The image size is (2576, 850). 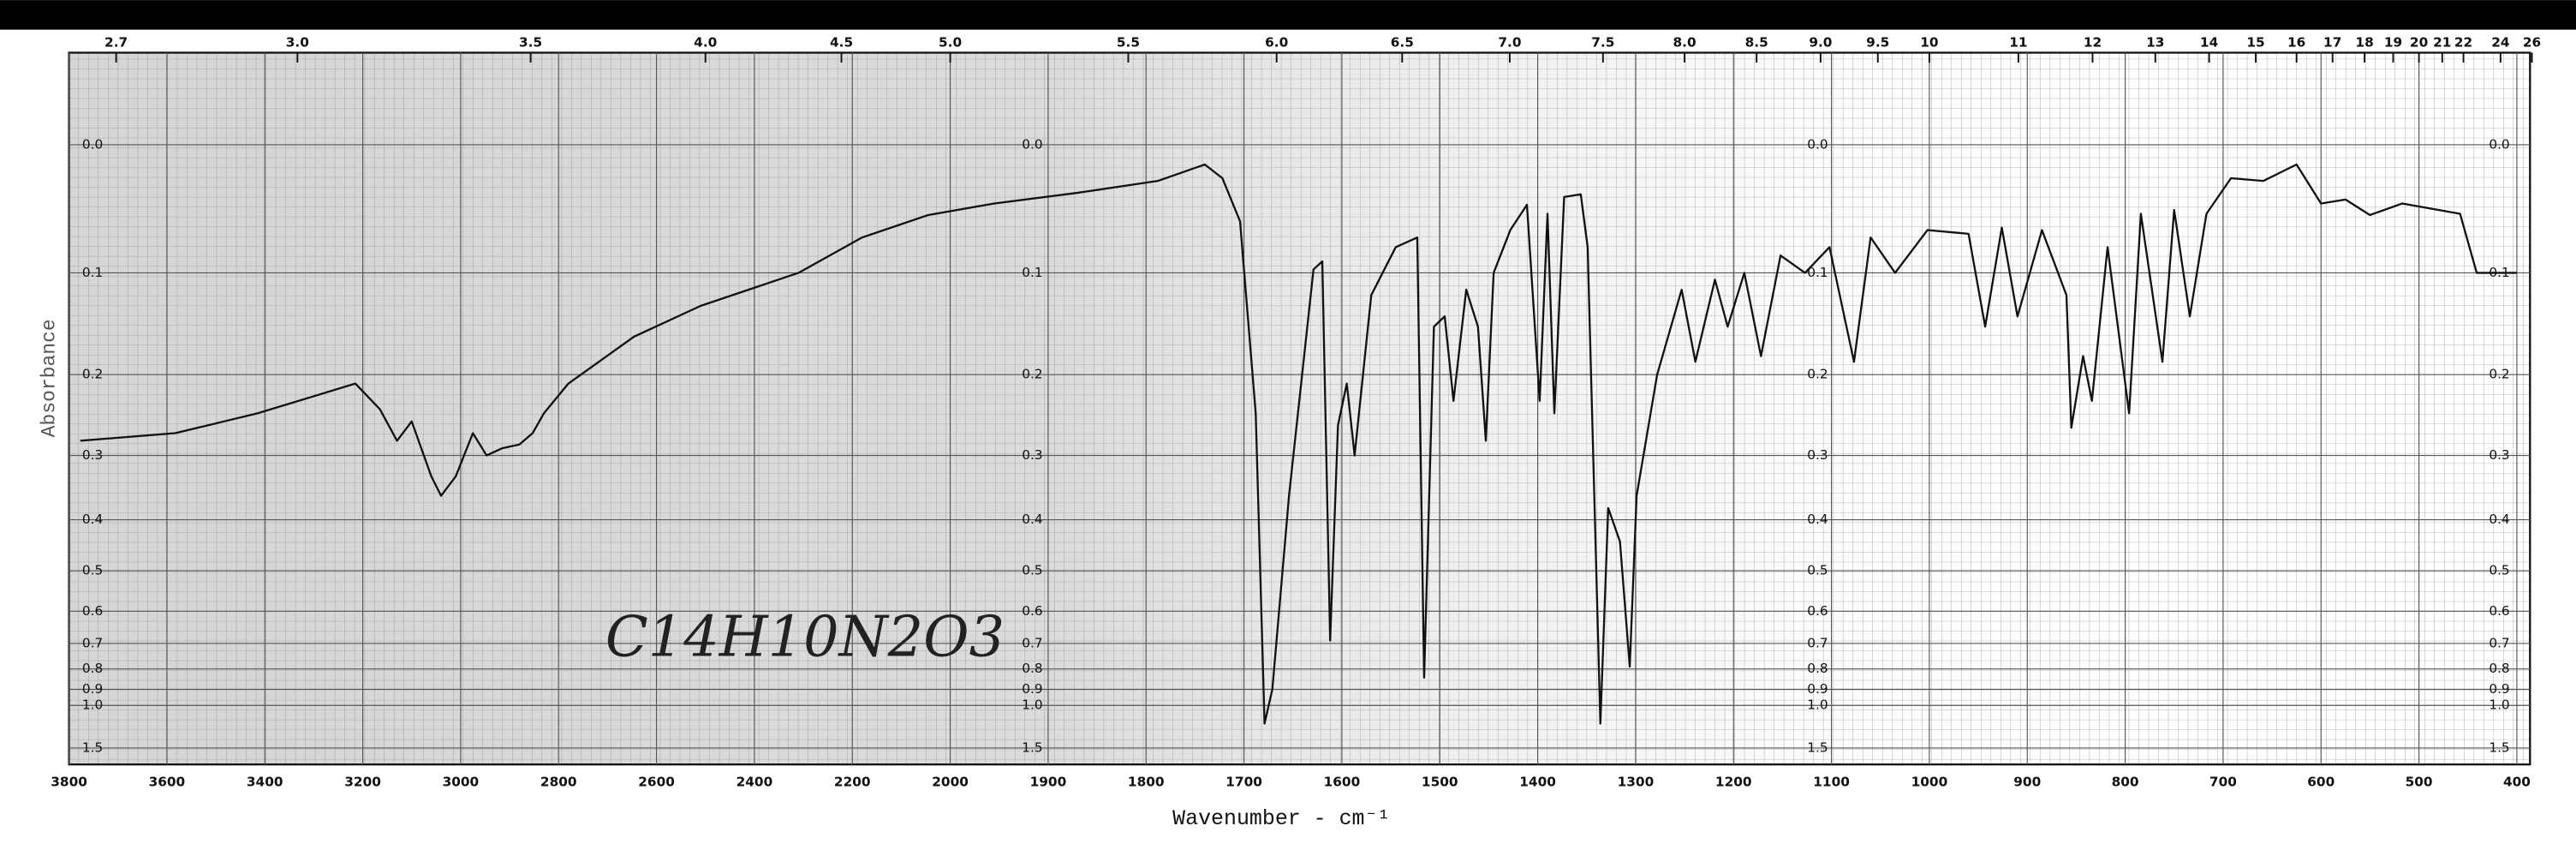 I want to click on x-tick-label: 700, so click(x=2223, y=782).